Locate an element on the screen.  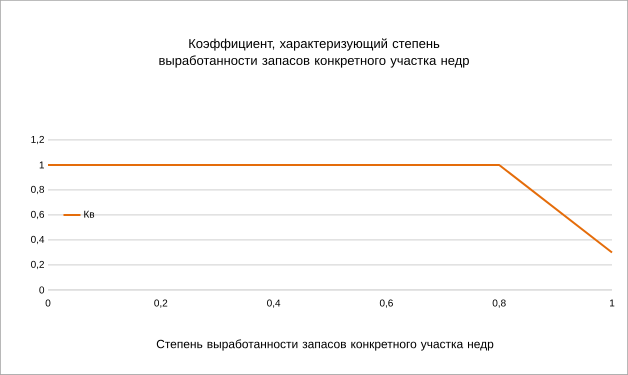
x-axis-title: Степень выработанности запасов конкретного участка недр is located at coordinates (325, 345).